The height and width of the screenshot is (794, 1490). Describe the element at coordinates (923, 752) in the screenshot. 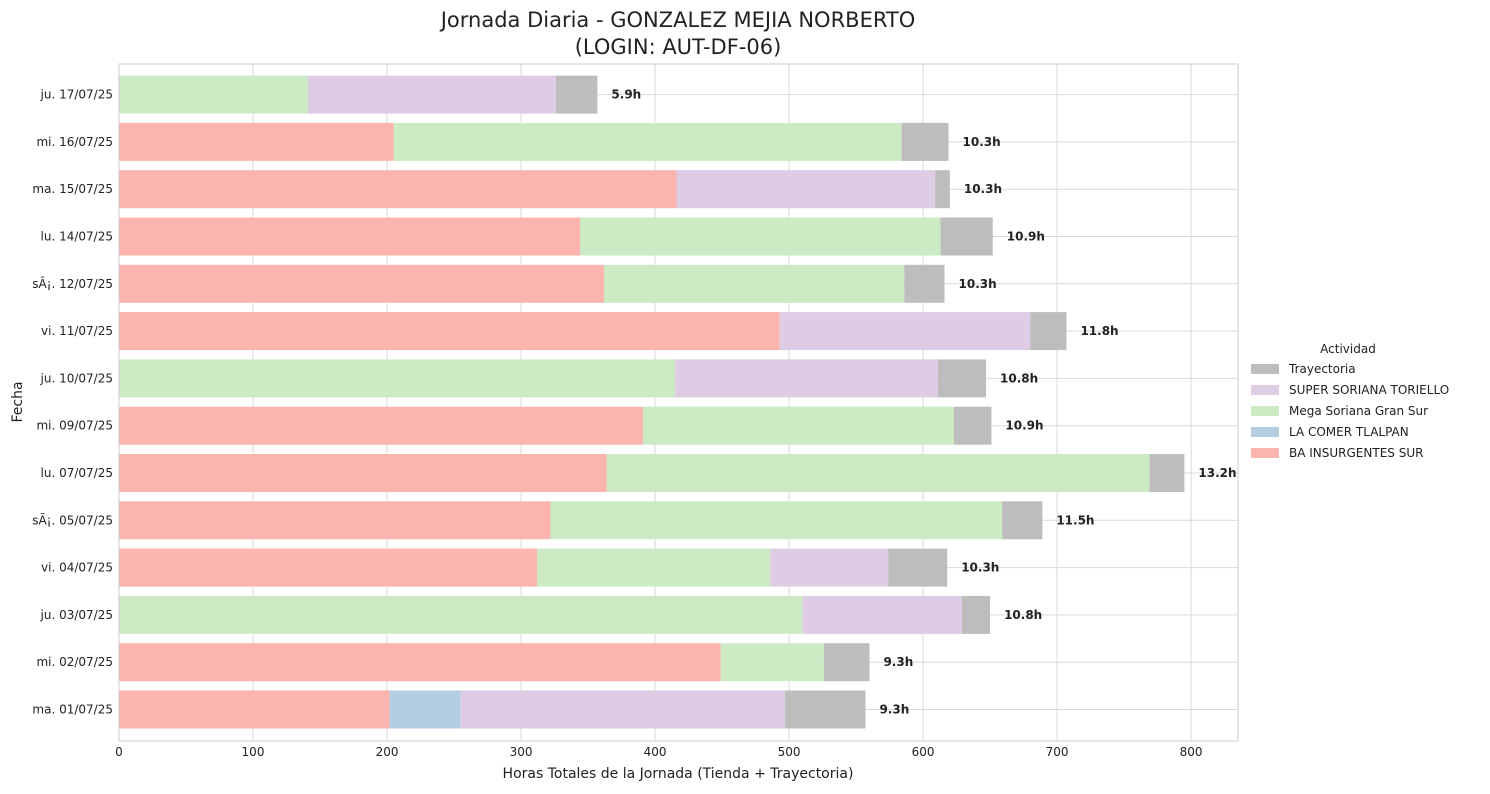

I see `x-tick-label: 600` at that location.